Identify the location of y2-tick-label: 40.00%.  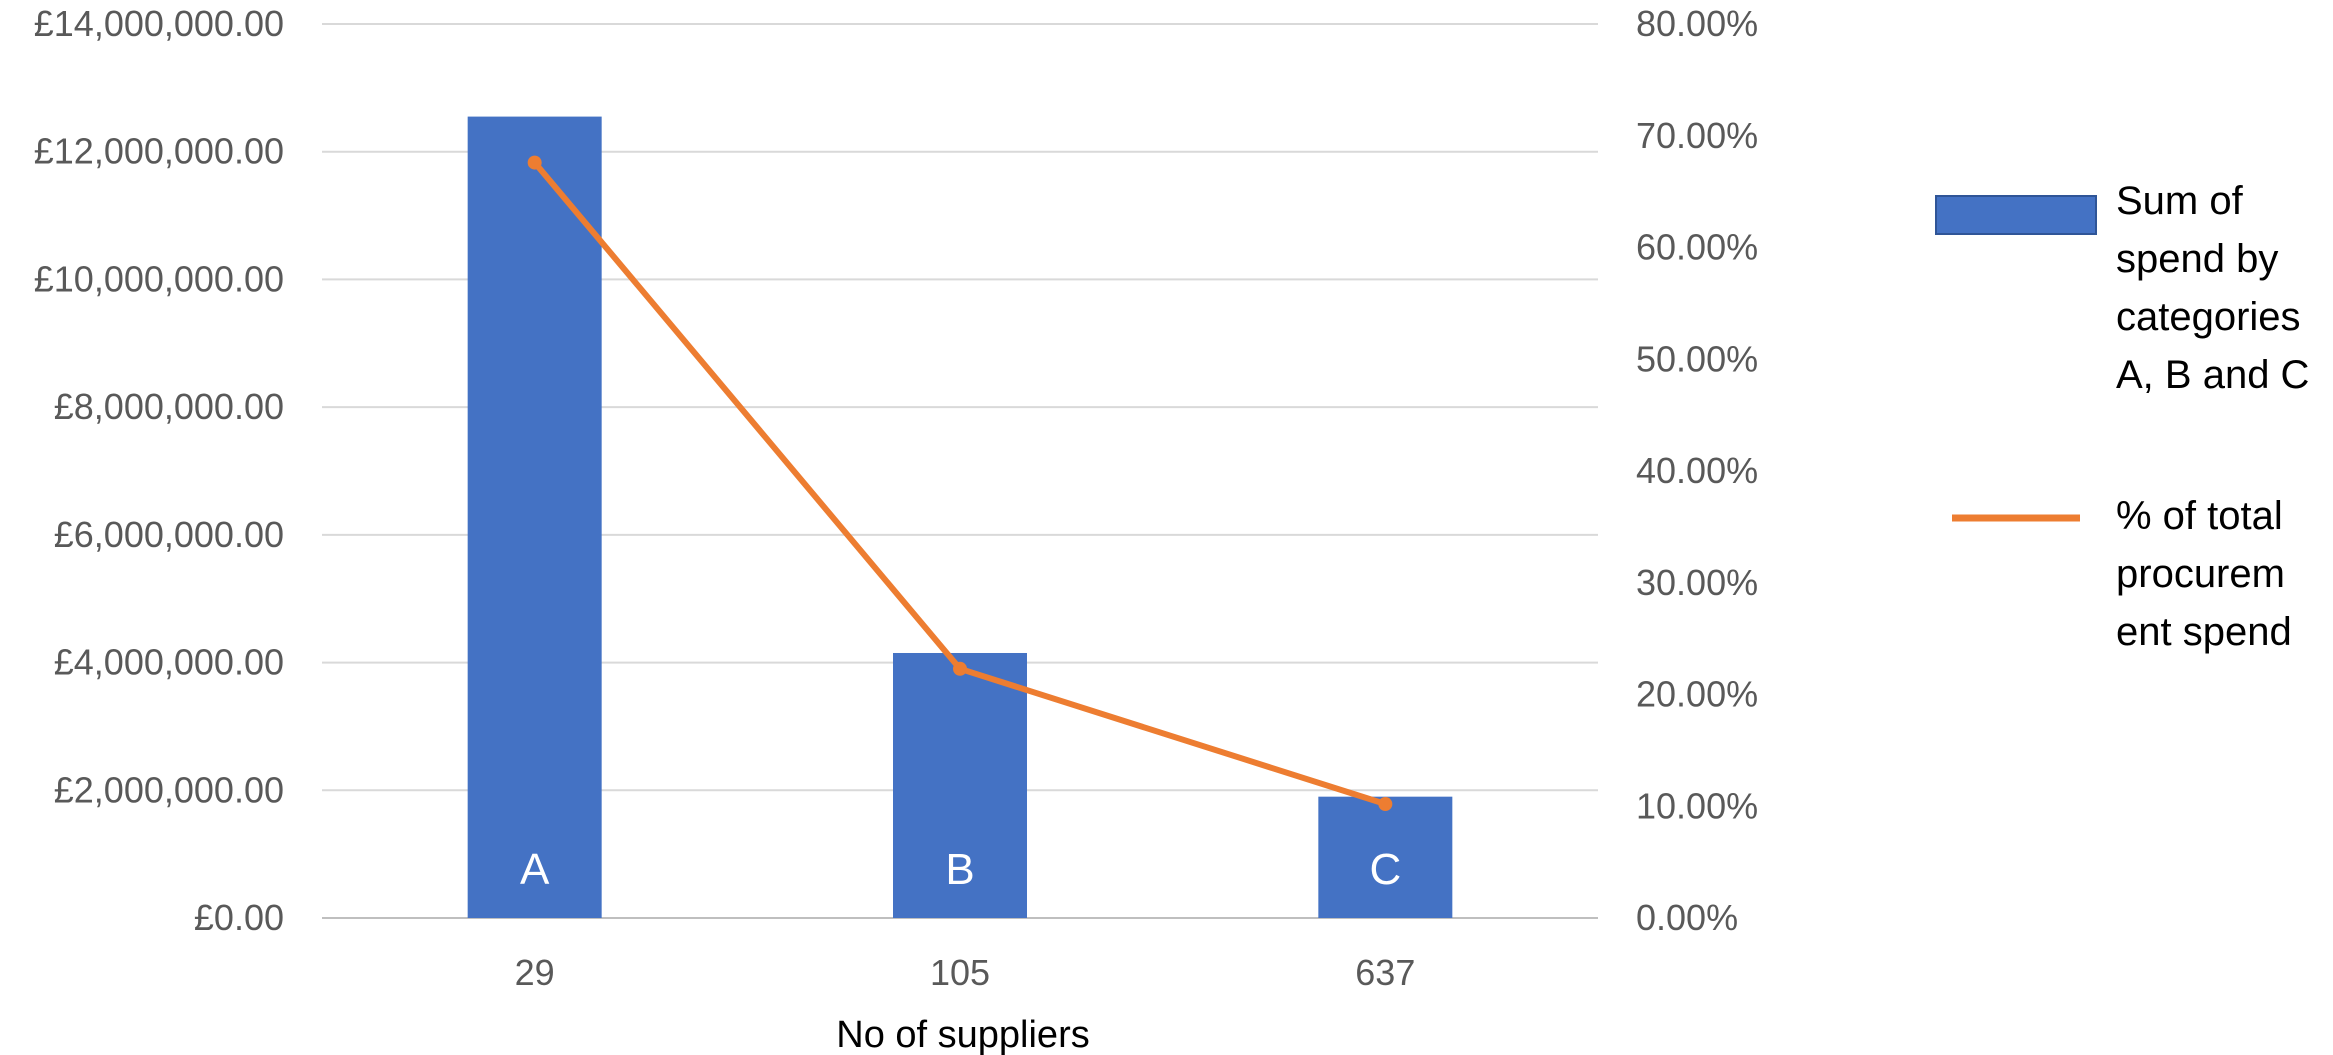
(1697, 470).